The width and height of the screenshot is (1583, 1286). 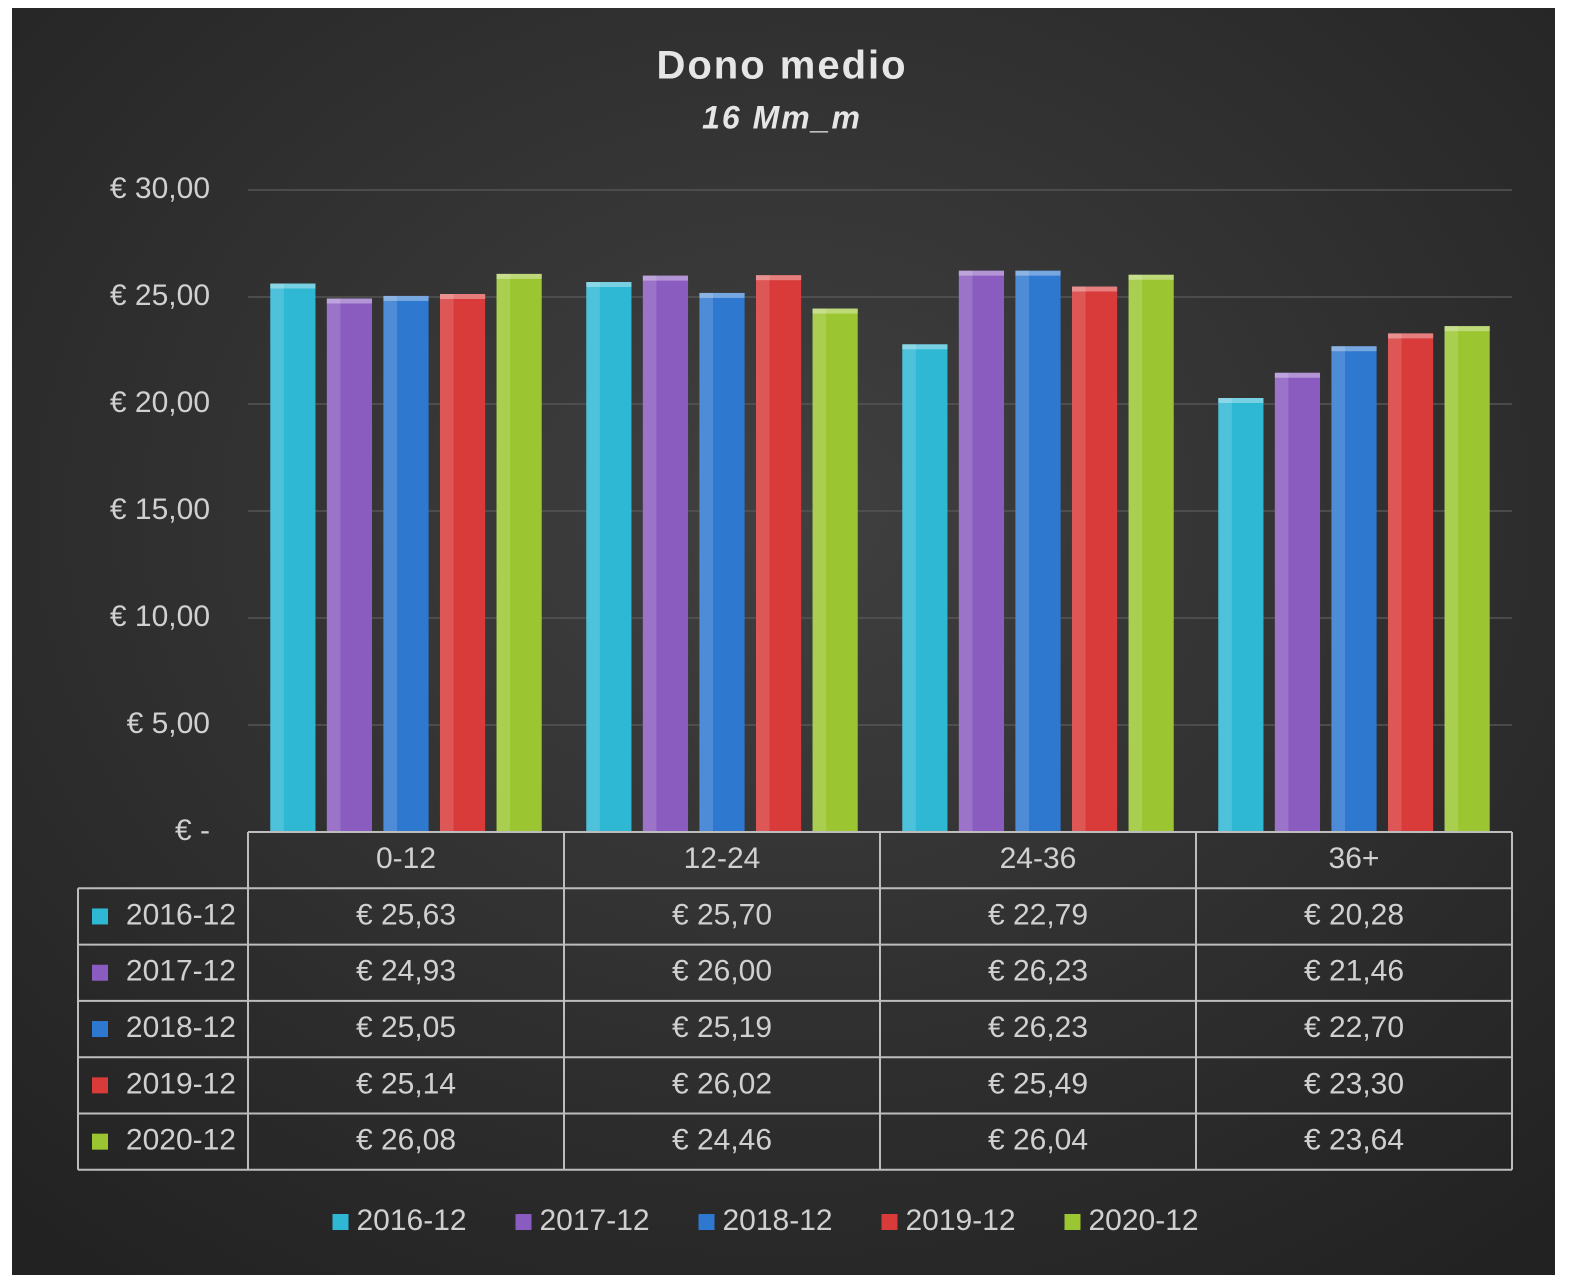 What do you see at coordinates (1354, 1027) in the screenshot?
I see `table-value: € 22,70` at bounding box center [1354, 1027].